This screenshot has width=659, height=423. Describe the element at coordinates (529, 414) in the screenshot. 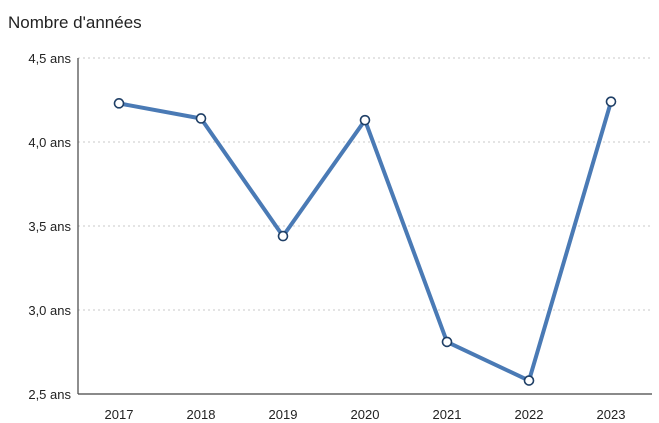

I see `x-tick-label: 2022` at that location.